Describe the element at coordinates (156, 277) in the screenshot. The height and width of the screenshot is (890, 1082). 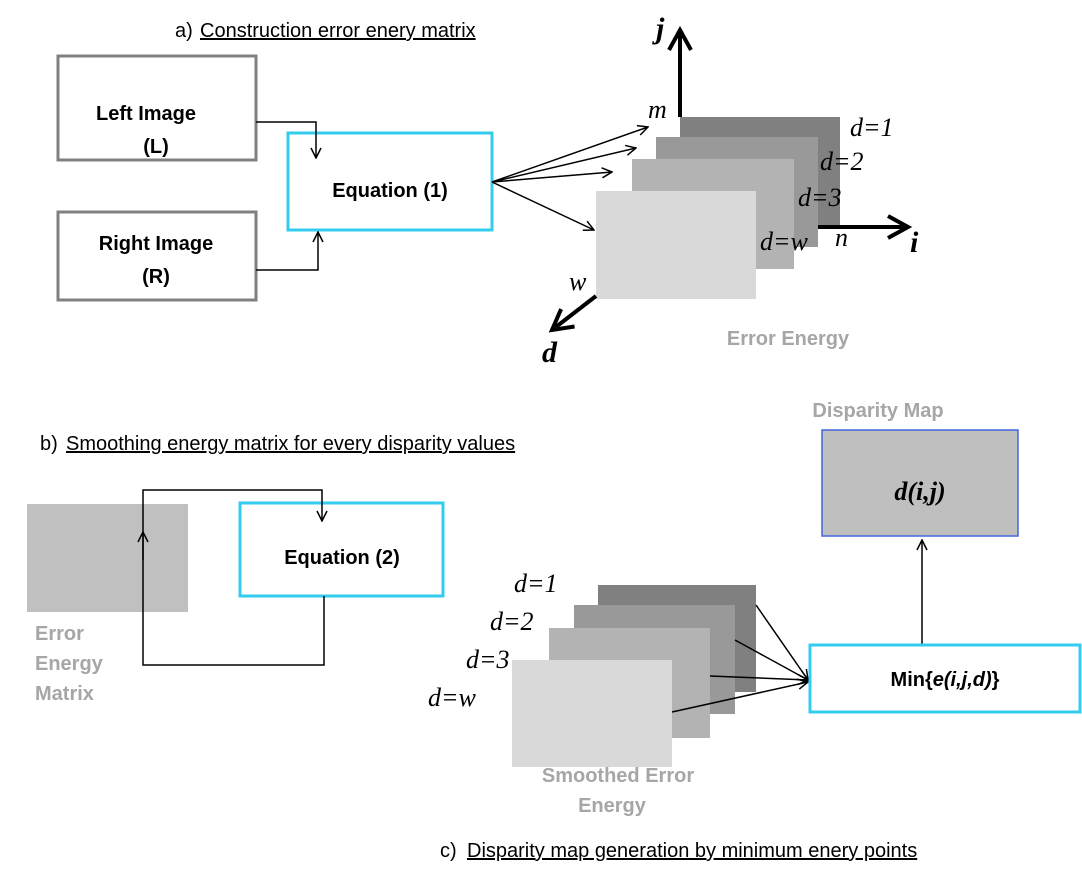
I see `box-label: (R)` at that location.